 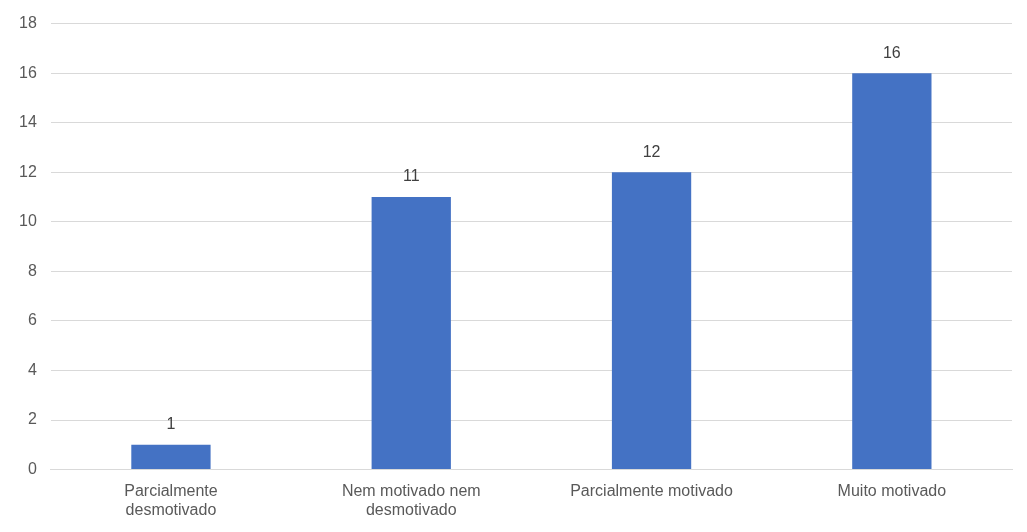 I want to click on y-tick-label: 10, so click(x=28, y=221).